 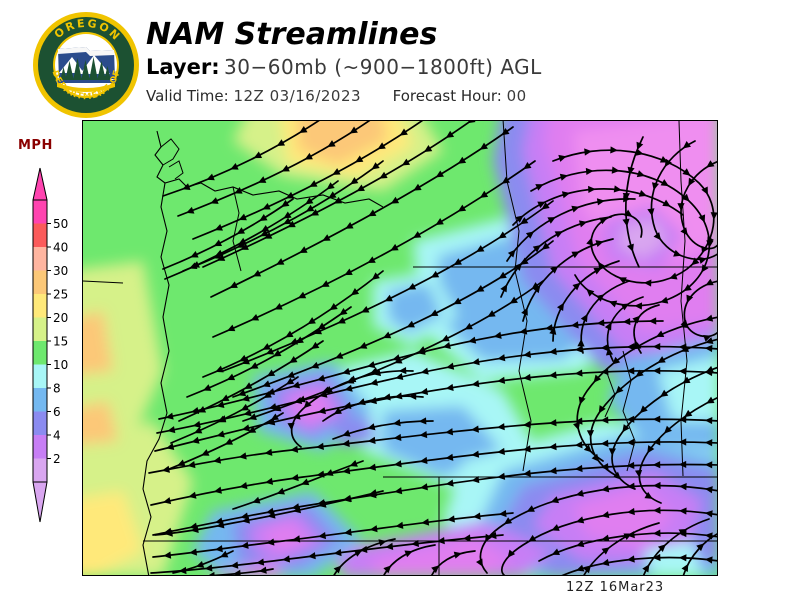 I want to click on colorbar-legend: MPH 50 40 30 25 20 15 10 8 6 4 2, so click(x=44, y=333).